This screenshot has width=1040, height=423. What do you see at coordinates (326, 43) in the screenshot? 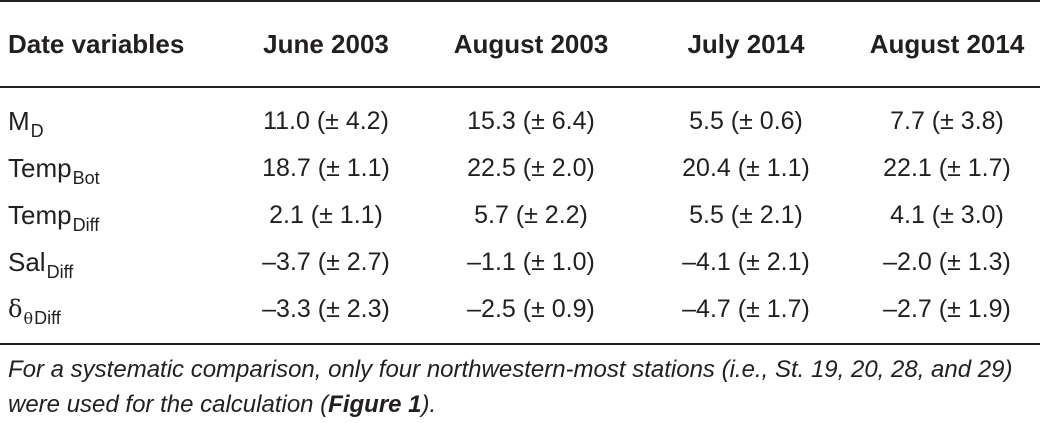
I see `header-june-2003: June 2003` at bounding box center [326, 43].